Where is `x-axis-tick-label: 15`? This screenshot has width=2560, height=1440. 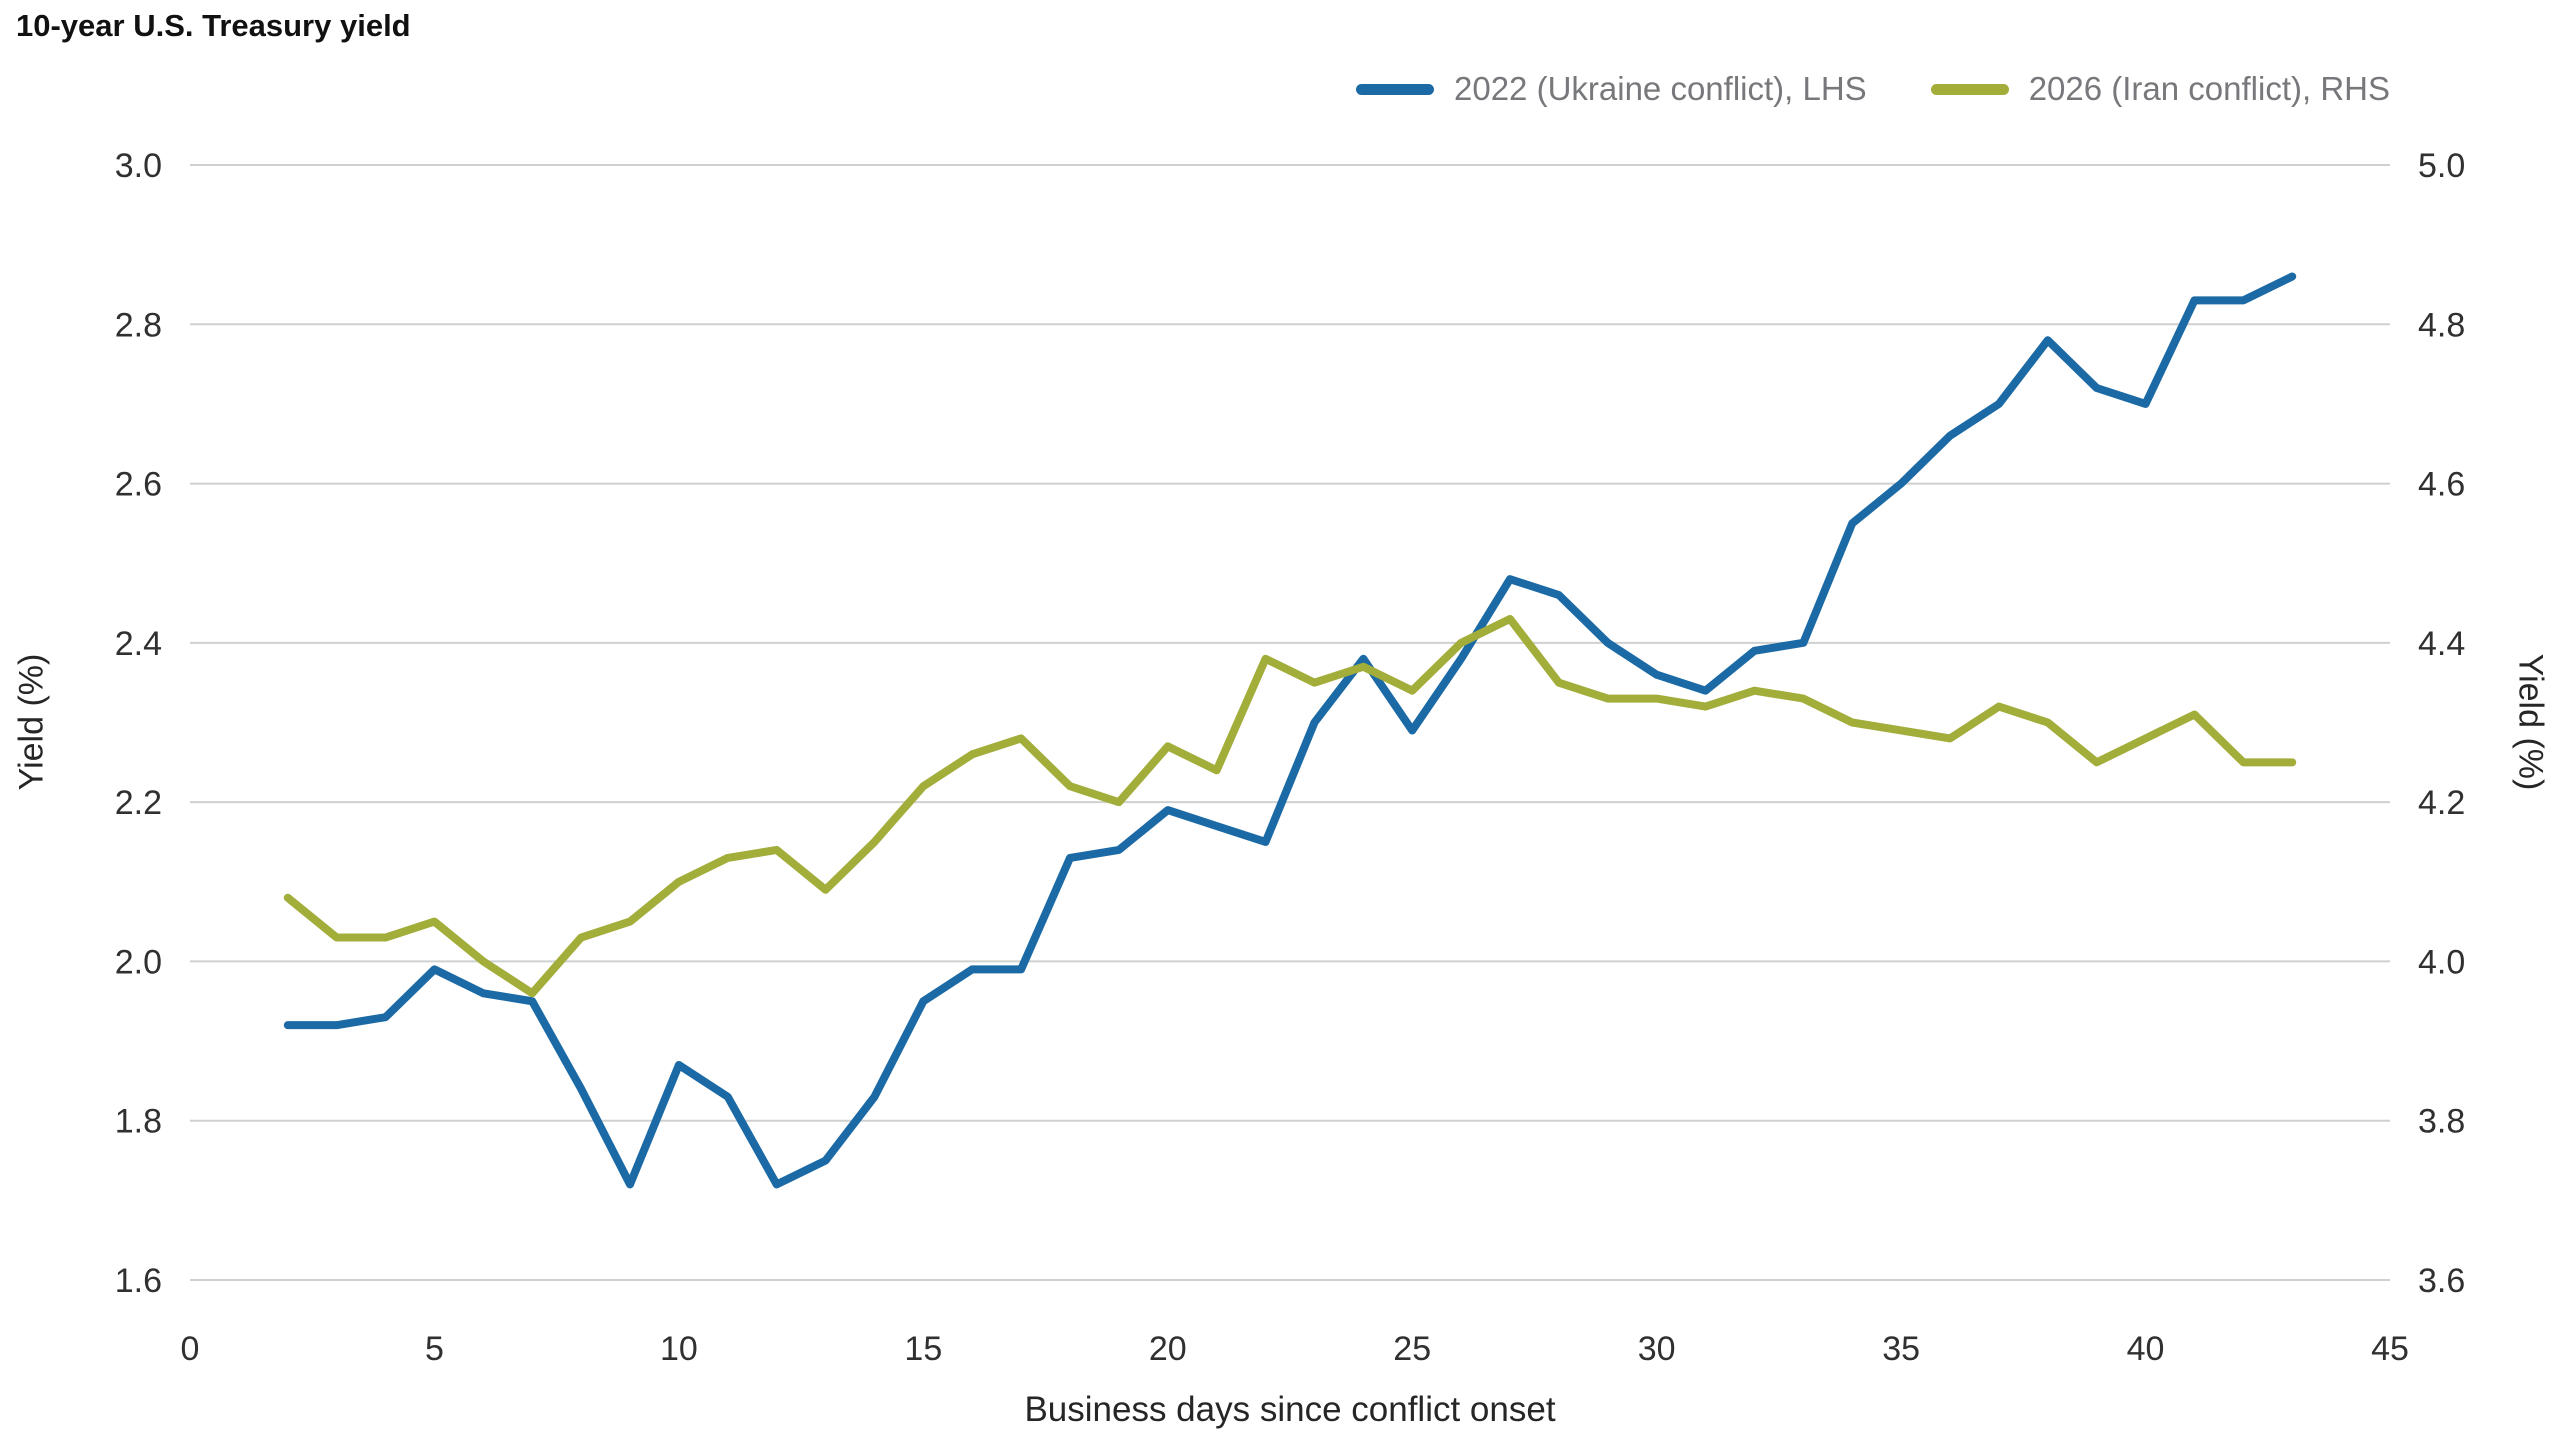
x-axis-tick-label: 15 is located at coordinates (923, 1349).